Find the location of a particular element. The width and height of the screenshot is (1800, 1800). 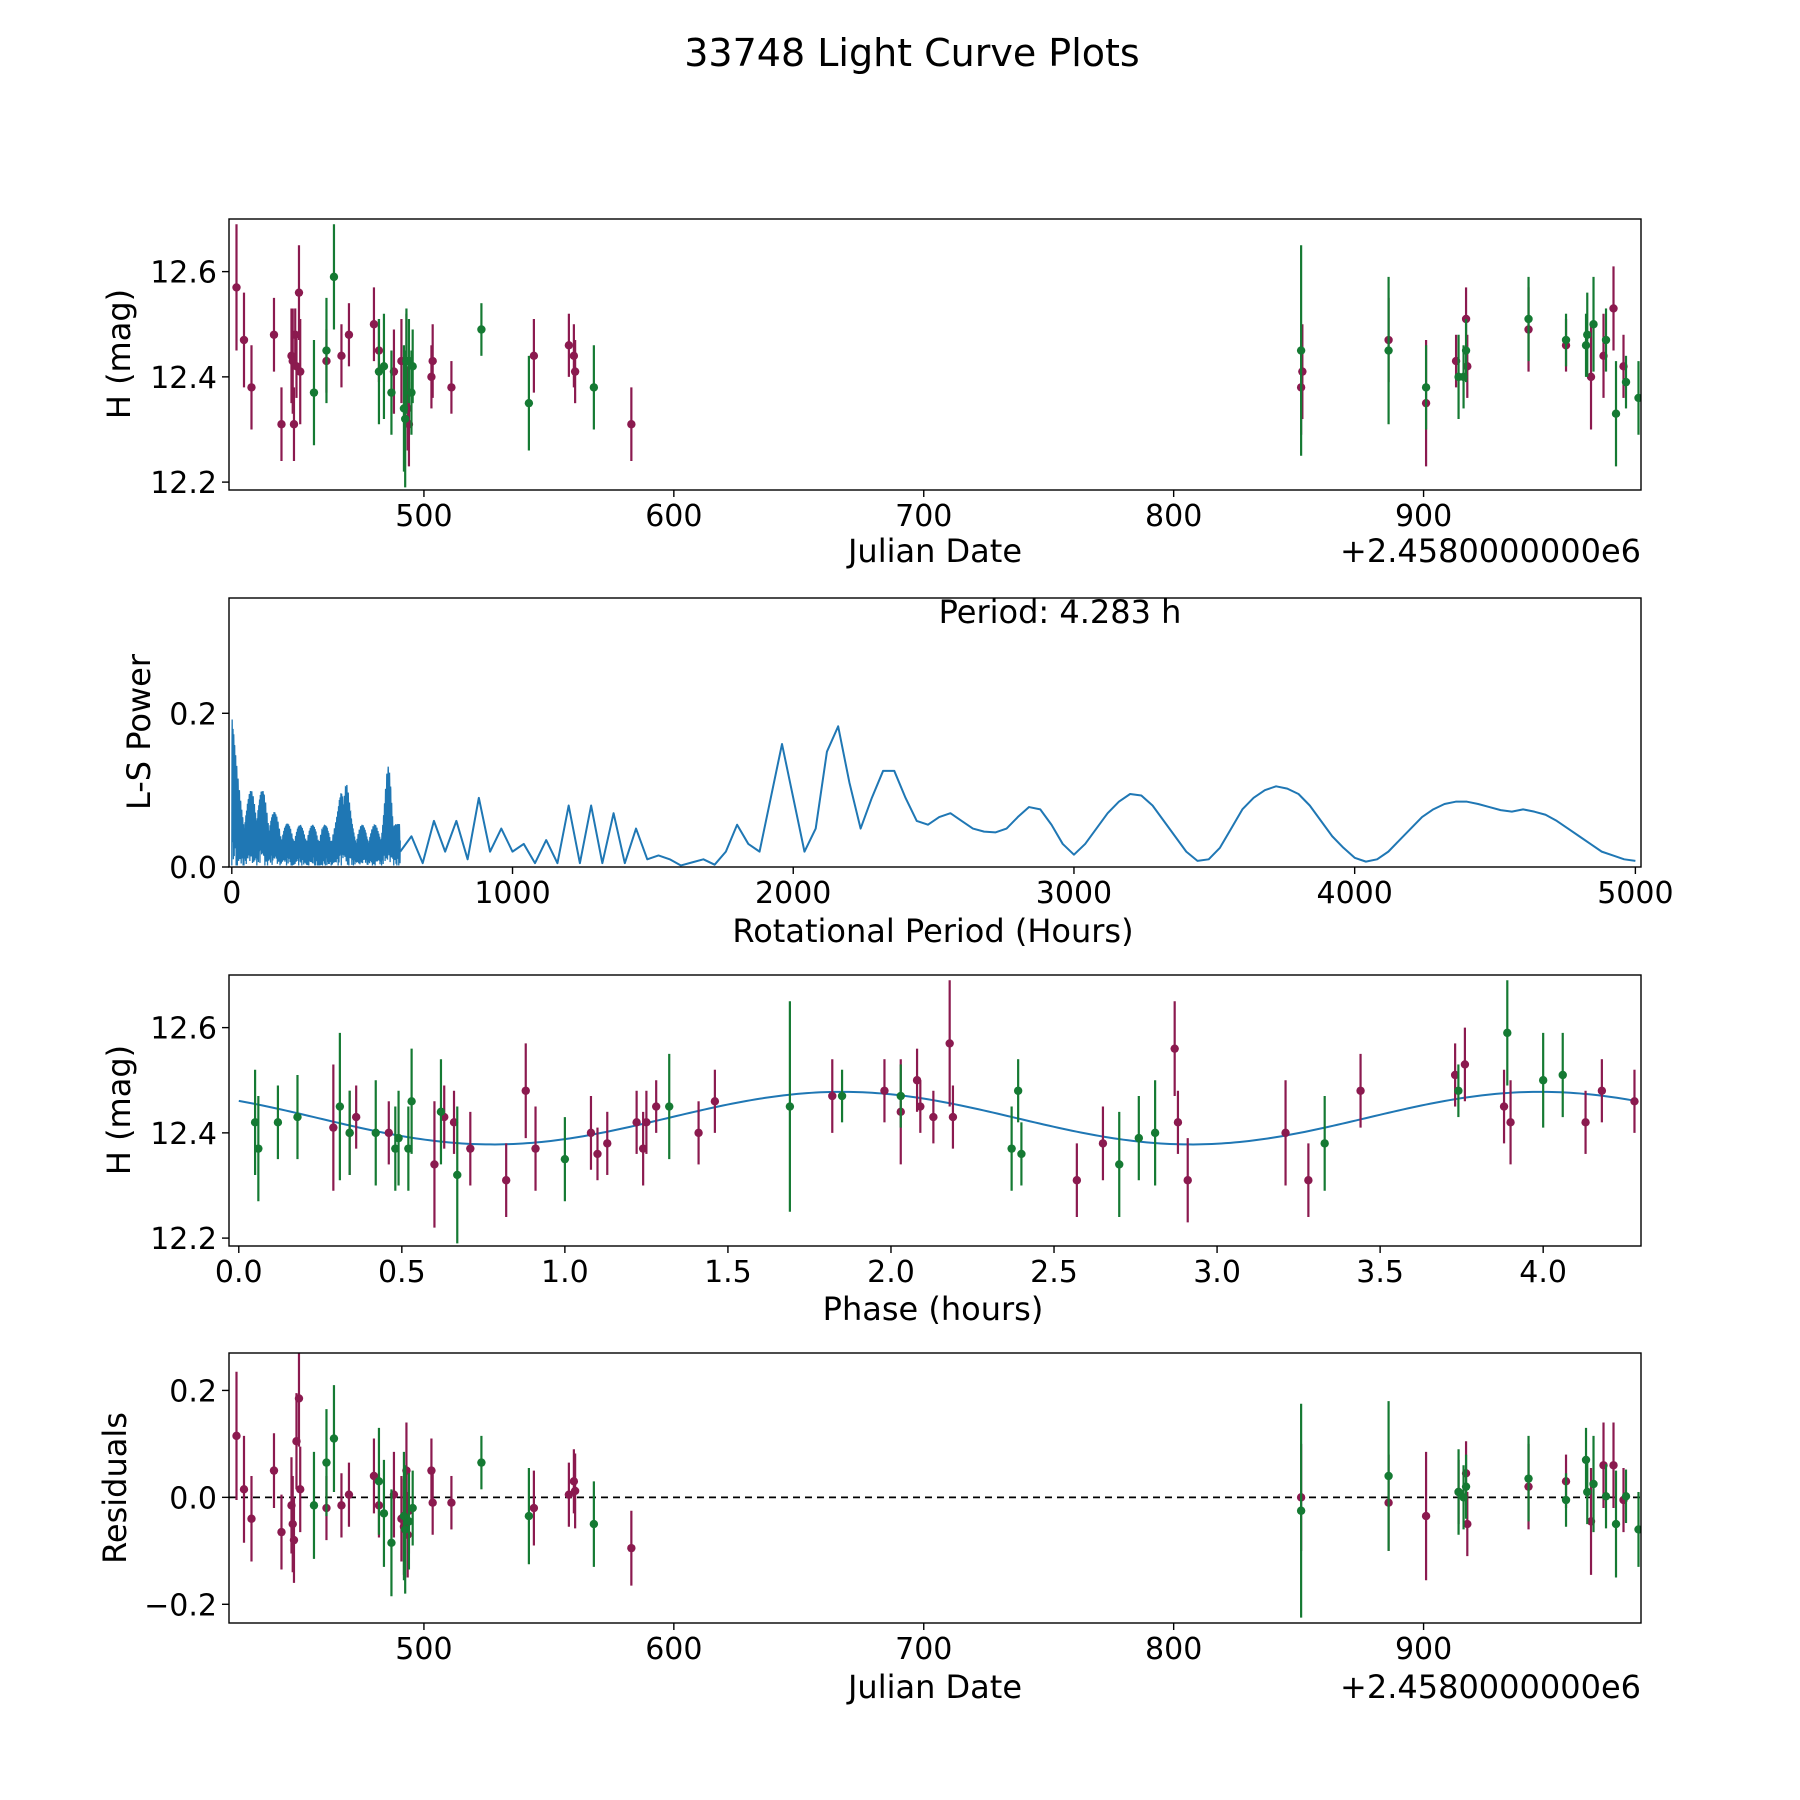

y-tick-label: 12.2 is located at coordinates (183, 1239).